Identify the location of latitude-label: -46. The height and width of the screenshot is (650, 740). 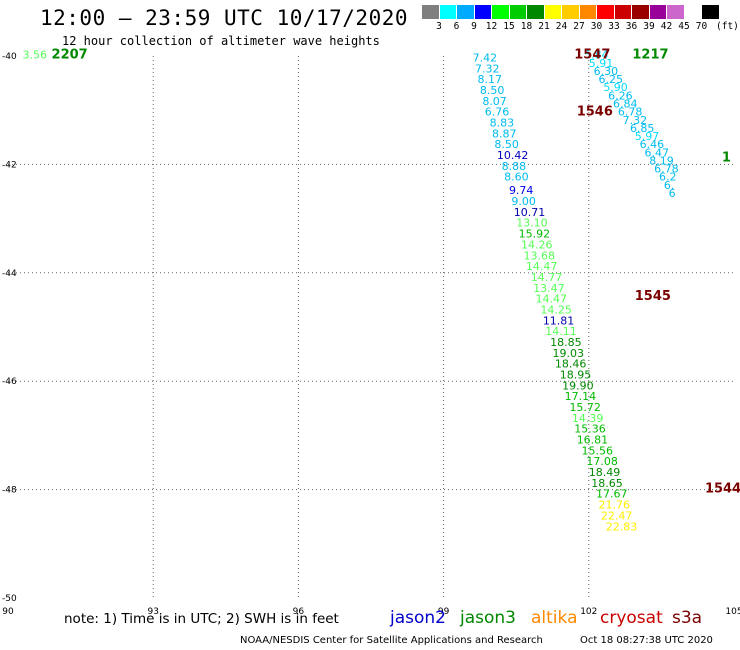
(9, 382).